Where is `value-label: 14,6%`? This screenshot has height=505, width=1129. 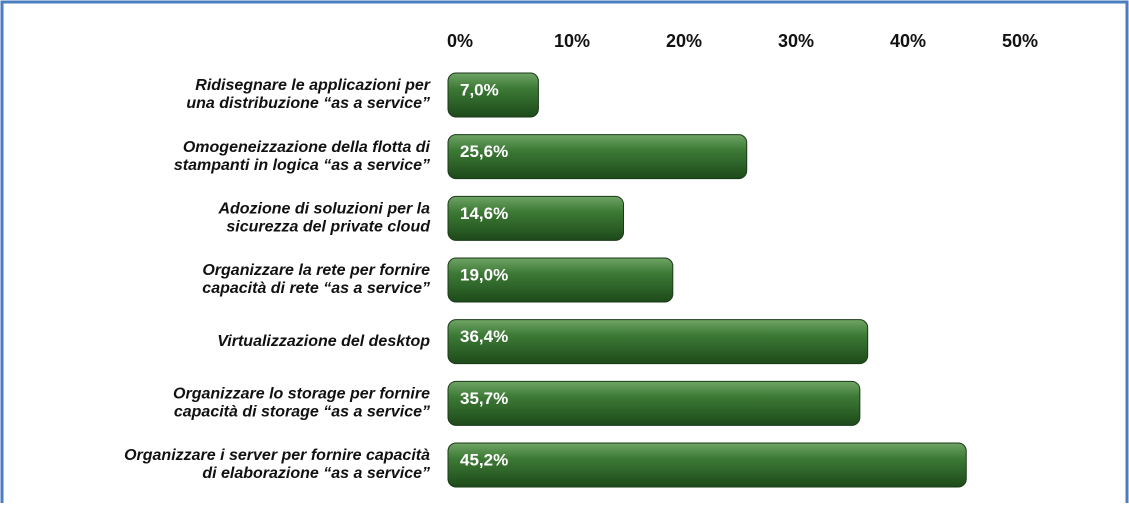 value-label: 14,6% is located at coordinates (484, 213).